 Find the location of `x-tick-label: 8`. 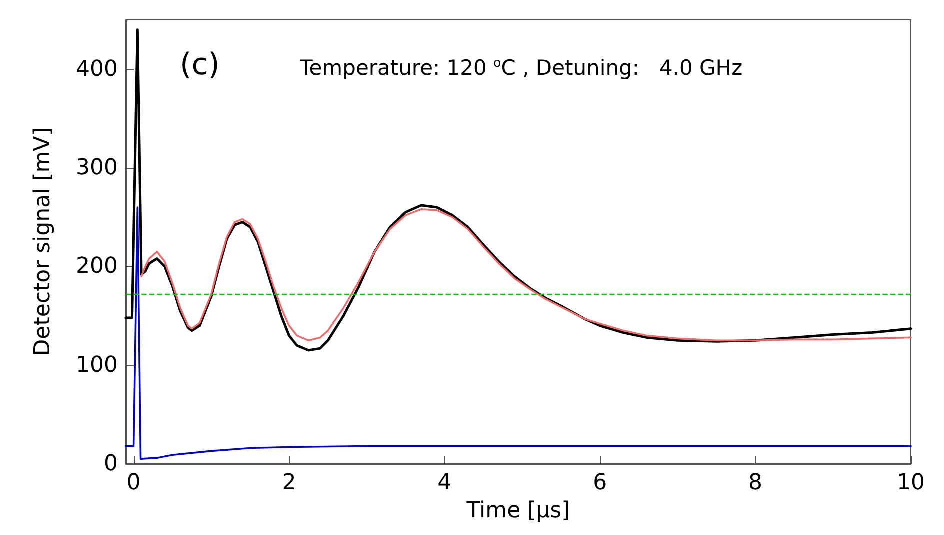

x-tick-label: 8 is located at coordinates (755, 483).